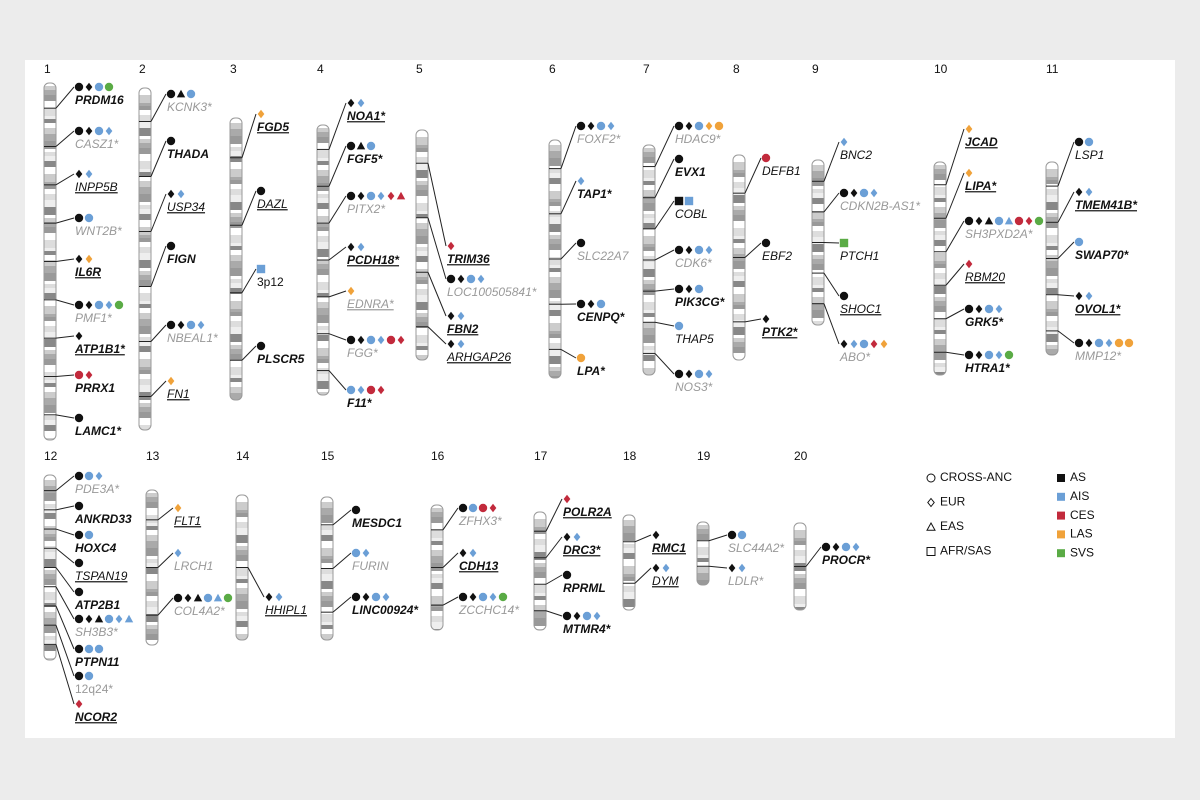 The width and height of the screenshot is (1200, 800). What do you see at coordinates (860, 309) in the screenshot?
I see `locus-label: SHOC1` at bounding box center [860, 309].